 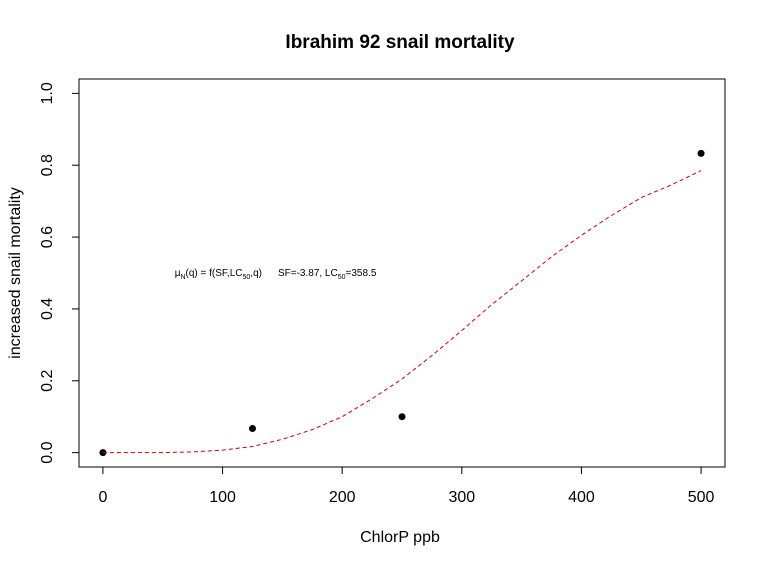 What do you see at coordinates (400, 42) in the screenshot?
I see `chart-title: Ibrahim 92 snail mortality` at bounding box center [400, 42].